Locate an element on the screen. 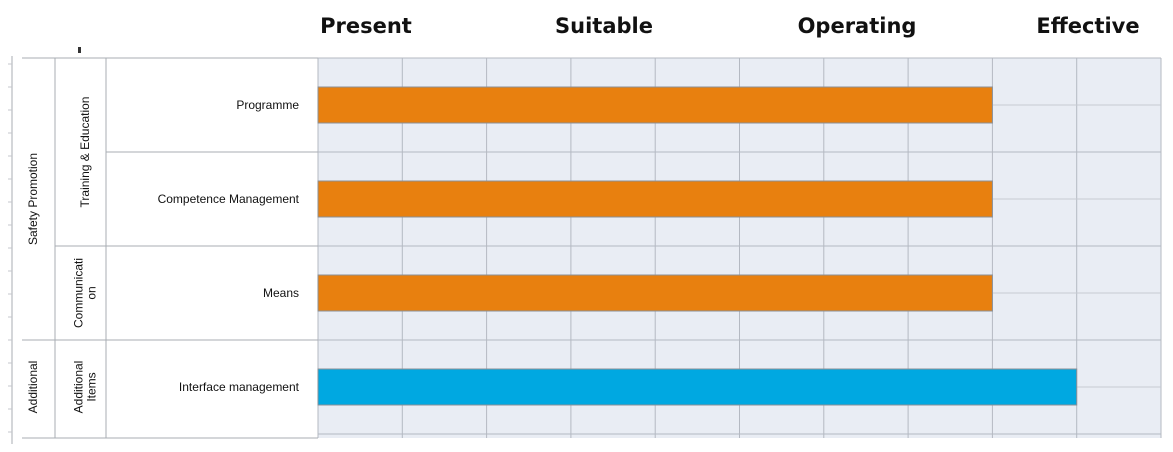 The width and height of the screenshot is (1173, 452). group-label-level1: AdditionalItems is located at coordinates (85, 387).